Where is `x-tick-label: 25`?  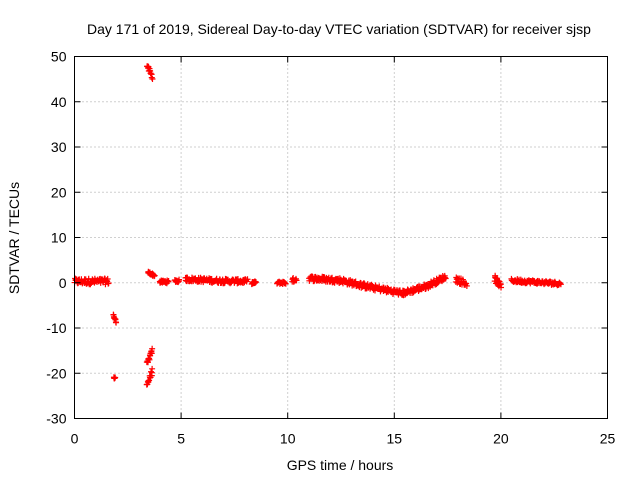
x-tick-label: 25 is located at coordinates (608, 439).